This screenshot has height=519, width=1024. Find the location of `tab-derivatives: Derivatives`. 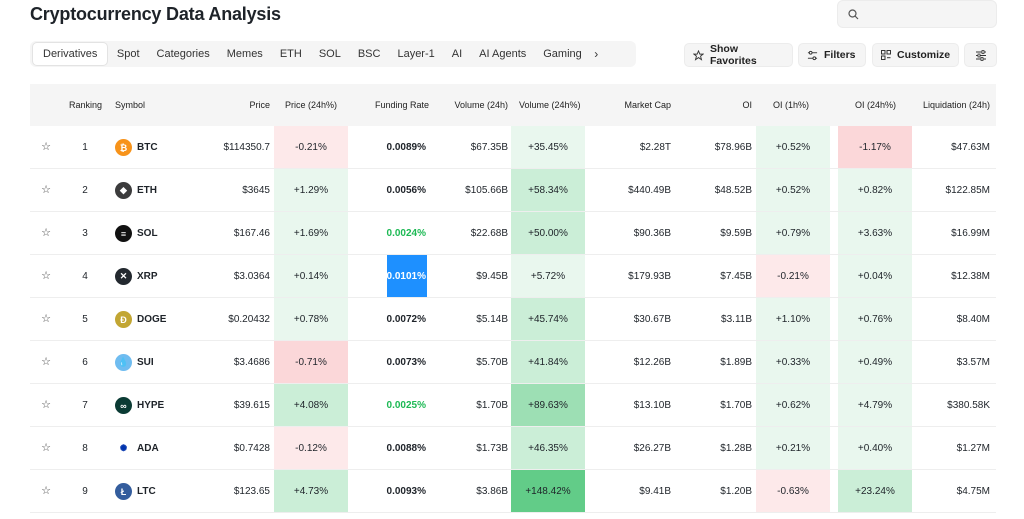

tab-derivatives: Derivatives is located at coordinates (70, 54).